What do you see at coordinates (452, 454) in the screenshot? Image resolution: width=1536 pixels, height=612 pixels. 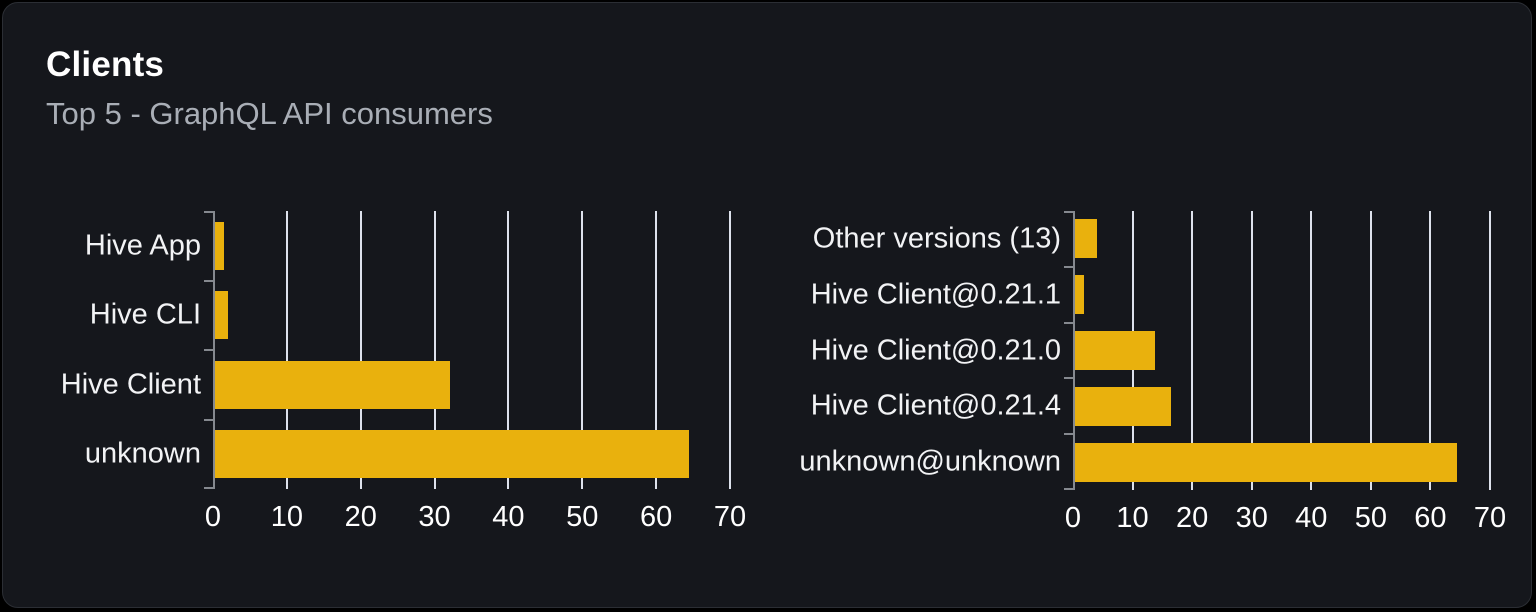 I see `bar-unknown` at bounding box center [452, 454].